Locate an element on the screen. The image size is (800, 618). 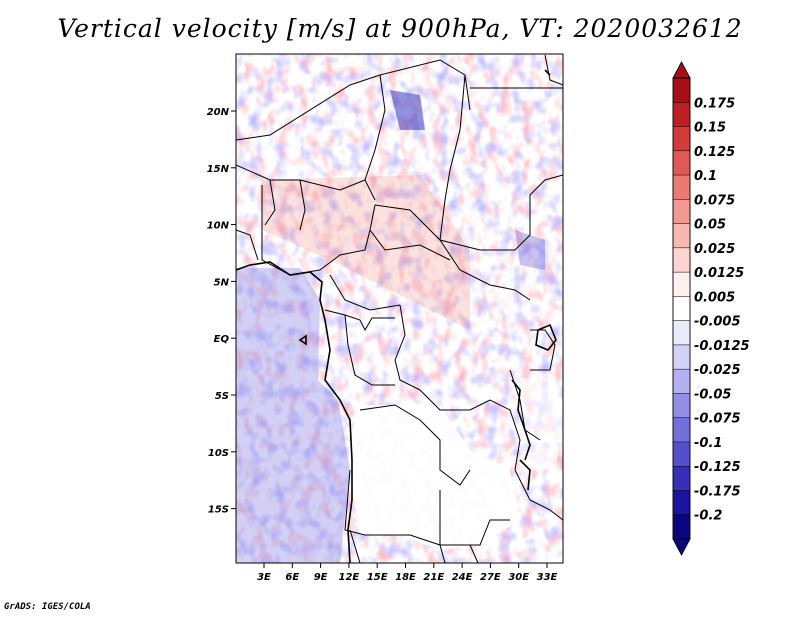
colorbar-label: -0.075 is located at coordinates (717, 419).